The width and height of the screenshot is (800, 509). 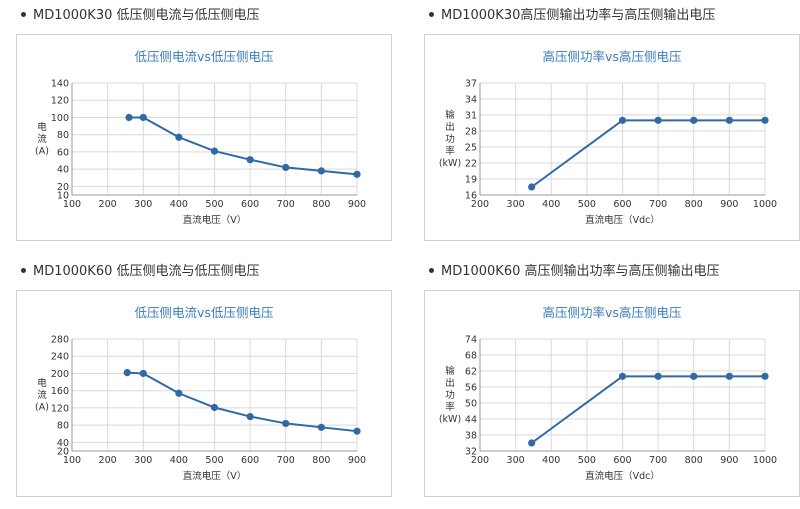 What do you see at coordinates (471, 100) in the screenshot?
I see `y-tick-label: 34` at bounding box center [471, 100].